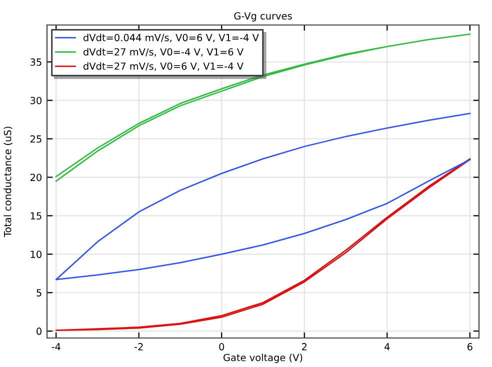 This screenshot has height=367, width=492. Describe the element at coordinates (221, 346) in the screenshot. I see `x-tick-label: 0` at that location.